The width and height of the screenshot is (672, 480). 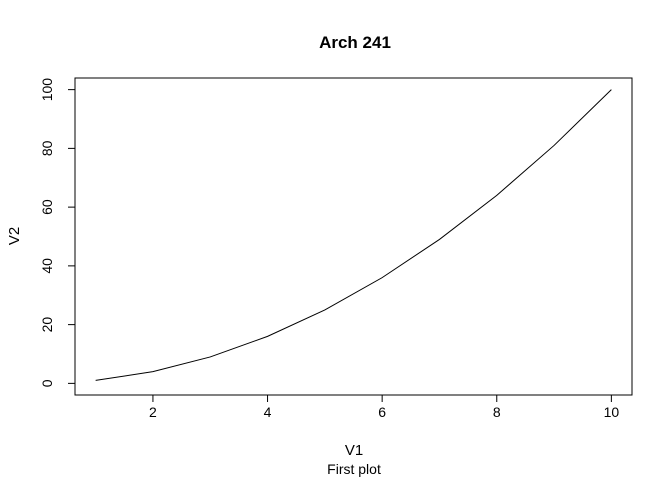 What do you see at coordinates (354, 450) in the screenshot?
I see `x-axis-label: V1` at bounding box center [354, 450].